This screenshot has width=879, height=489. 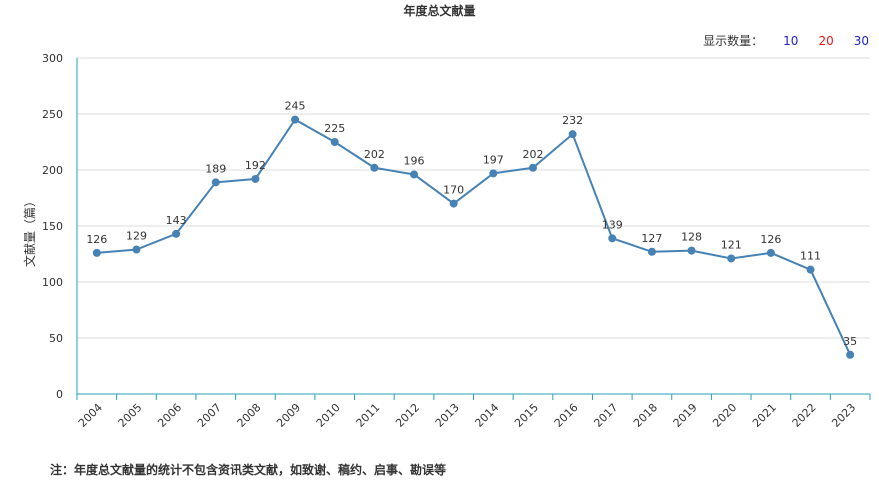 What do you see at coordinates (249, 415) in the screenshot?
I see `x-tick-label: 2008` at bounding box center [249, 415].